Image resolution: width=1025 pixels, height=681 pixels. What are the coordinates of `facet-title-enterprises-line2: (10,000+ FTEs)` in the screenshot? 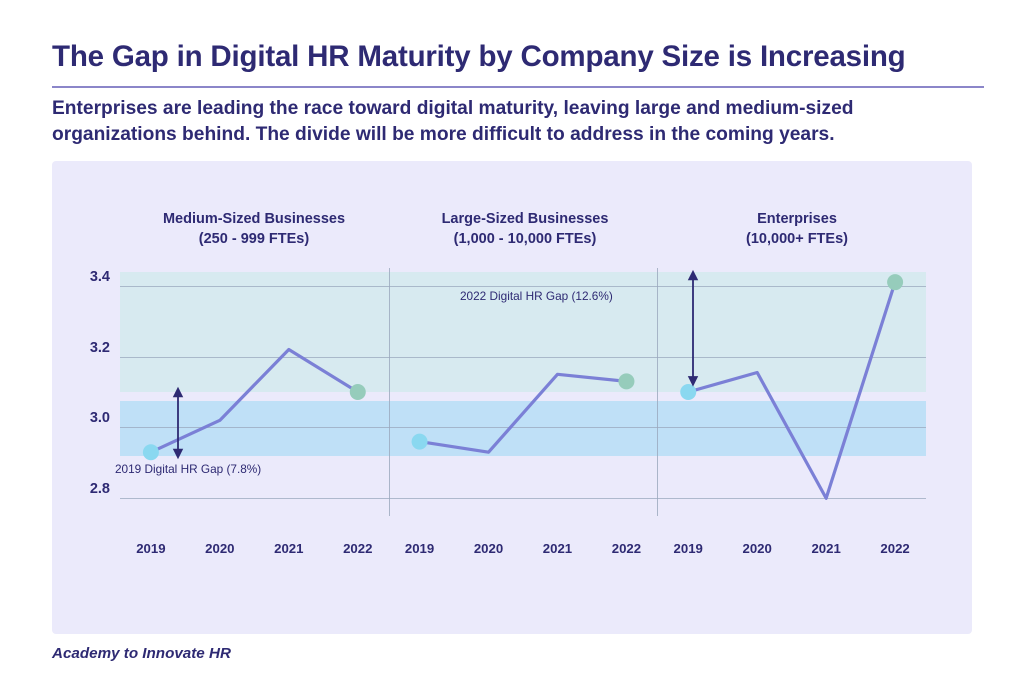 It's located at (797, 239).